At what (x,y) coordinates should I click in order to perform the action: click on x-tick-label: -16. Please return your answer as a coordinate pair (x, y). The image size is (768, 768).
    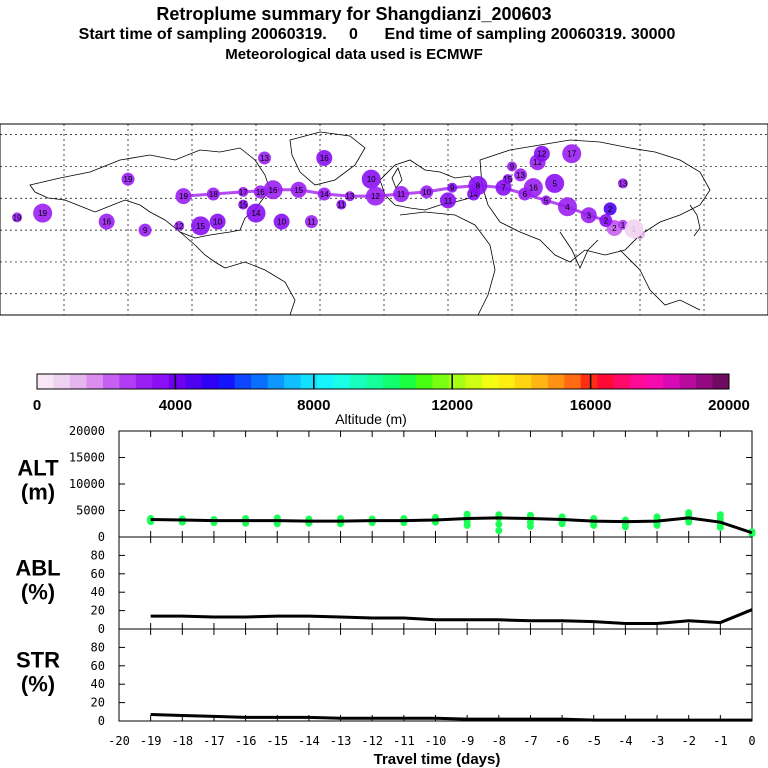
    Looking at the image, I should click on (246, 741).